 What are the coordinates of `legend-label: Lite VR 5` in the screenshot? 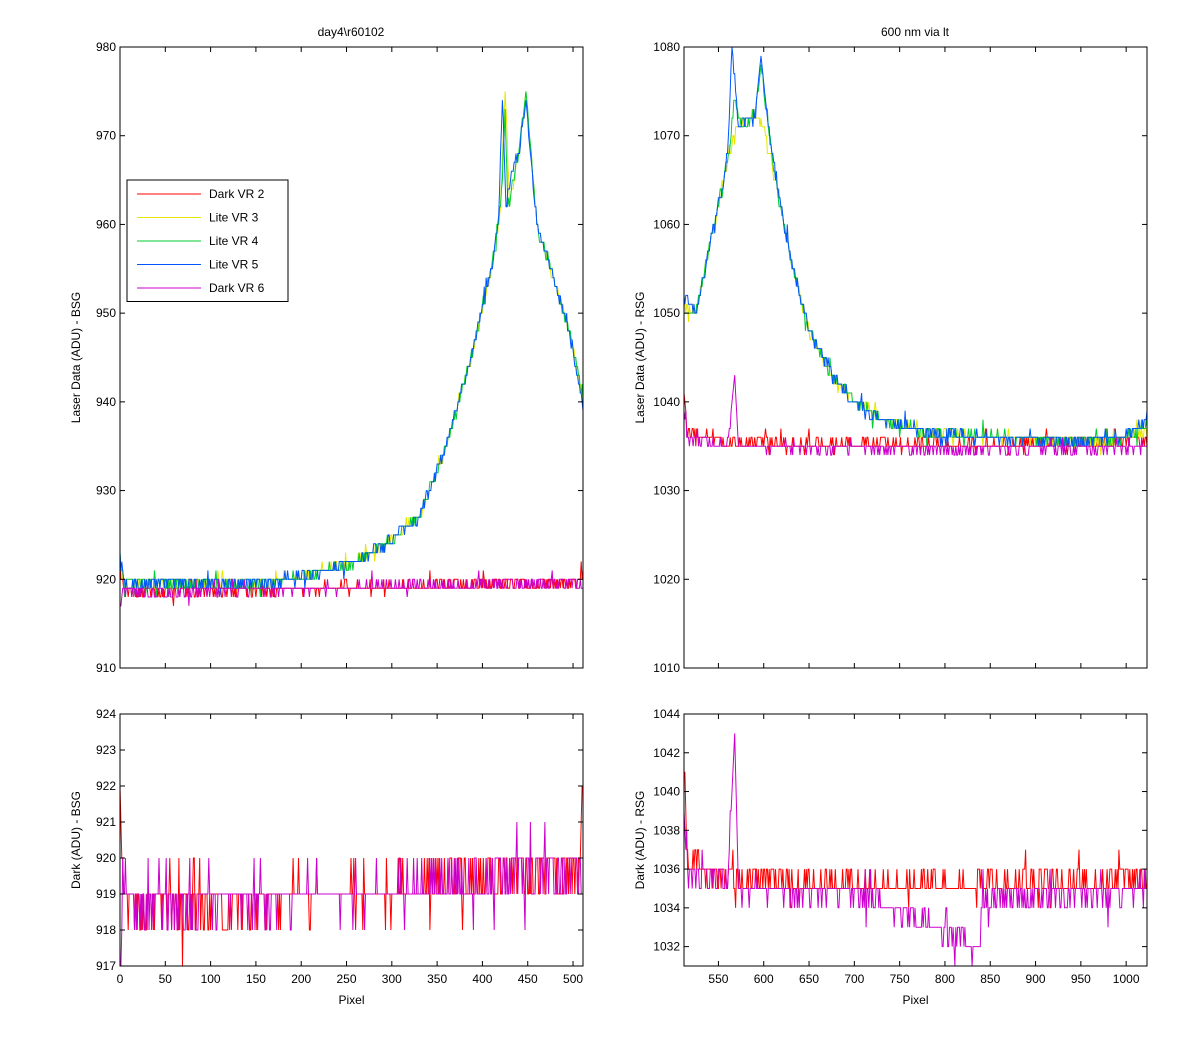 It's located at (234, 265).